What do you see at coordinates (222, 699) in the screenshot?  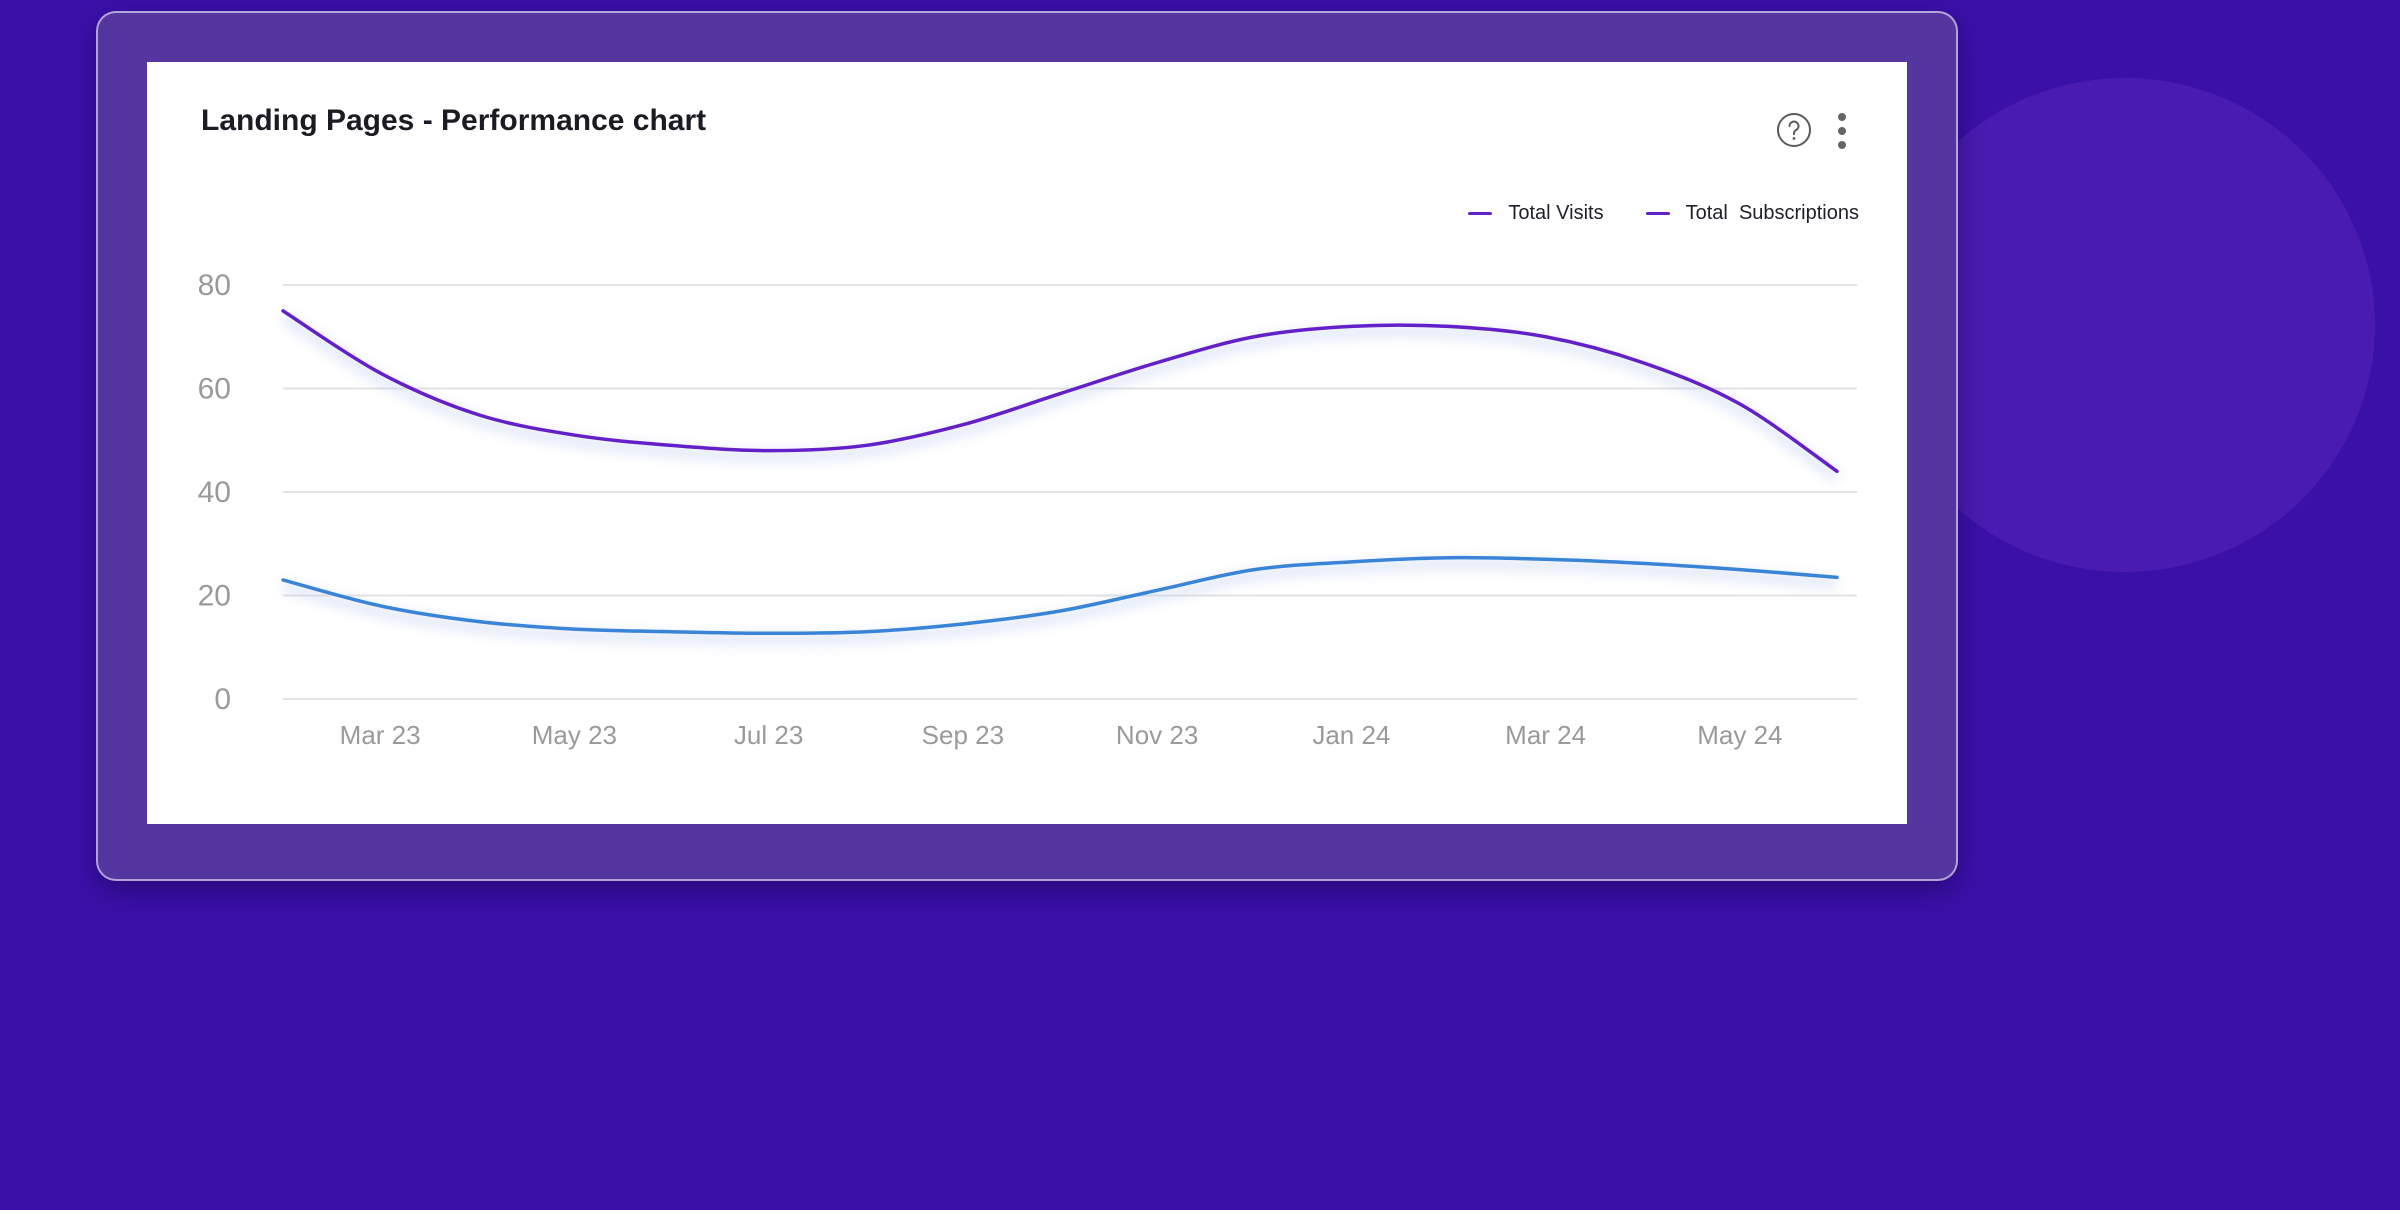 I see `y-tick-label: 0` at bounding box center [222, 699].